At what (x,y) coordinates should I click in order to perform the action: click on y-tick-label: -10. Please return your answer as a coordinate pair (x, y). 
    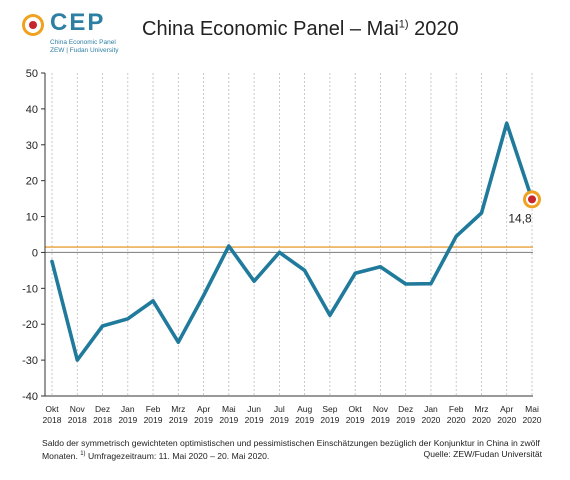
    Looking at the image, I should click on (30, 289).